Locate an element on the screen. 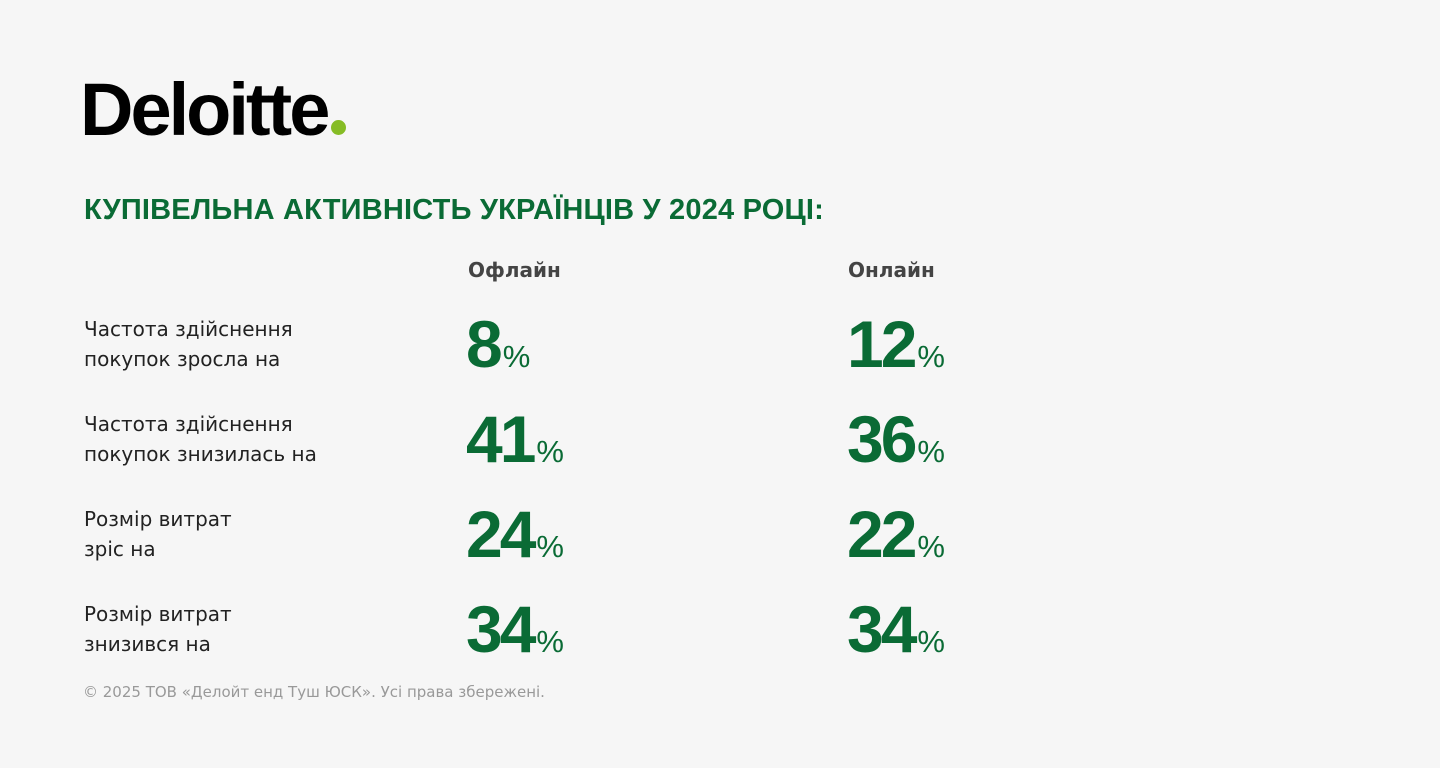  offline-value: 24% is located at coordinates (515, 534).